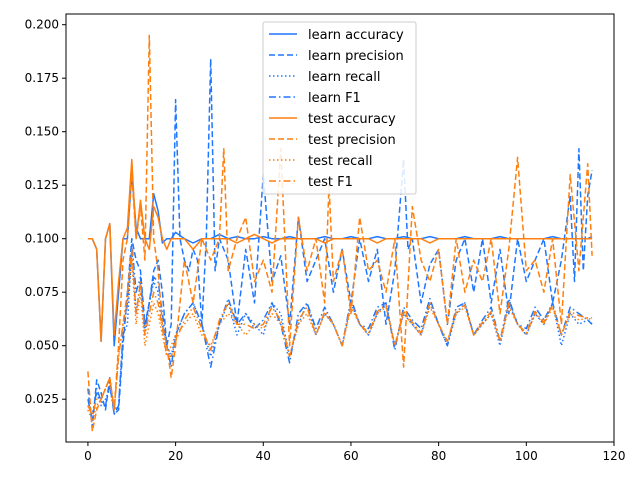 This screenshot has height=480, width=640. I want to click on y-tick-label: 0.175, so click(42, 78).